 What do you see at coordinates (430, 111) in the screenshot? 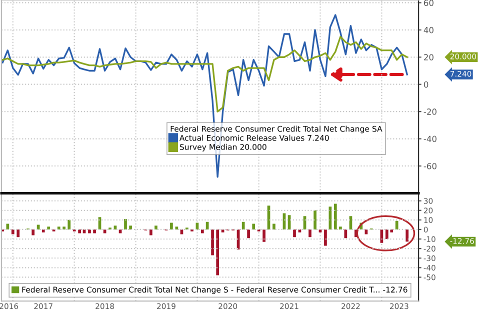
I see `y-tick-label: -20` at bounding box center [430, 111].